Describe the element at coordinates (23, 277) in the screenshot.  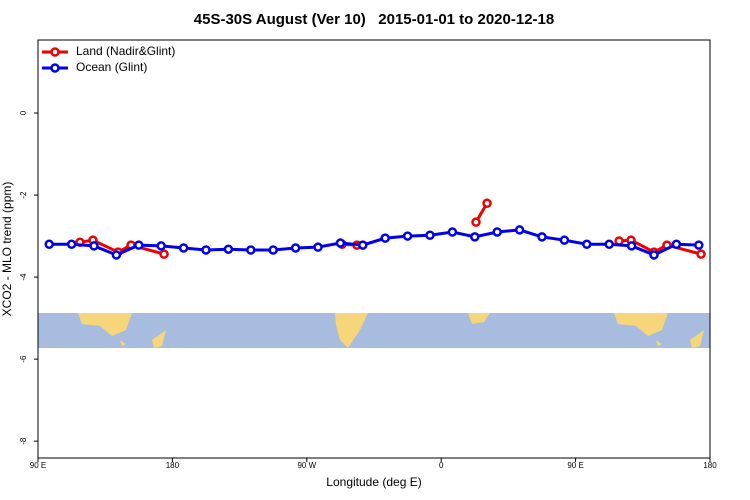
I see `y-tick-label: -4` at that location.